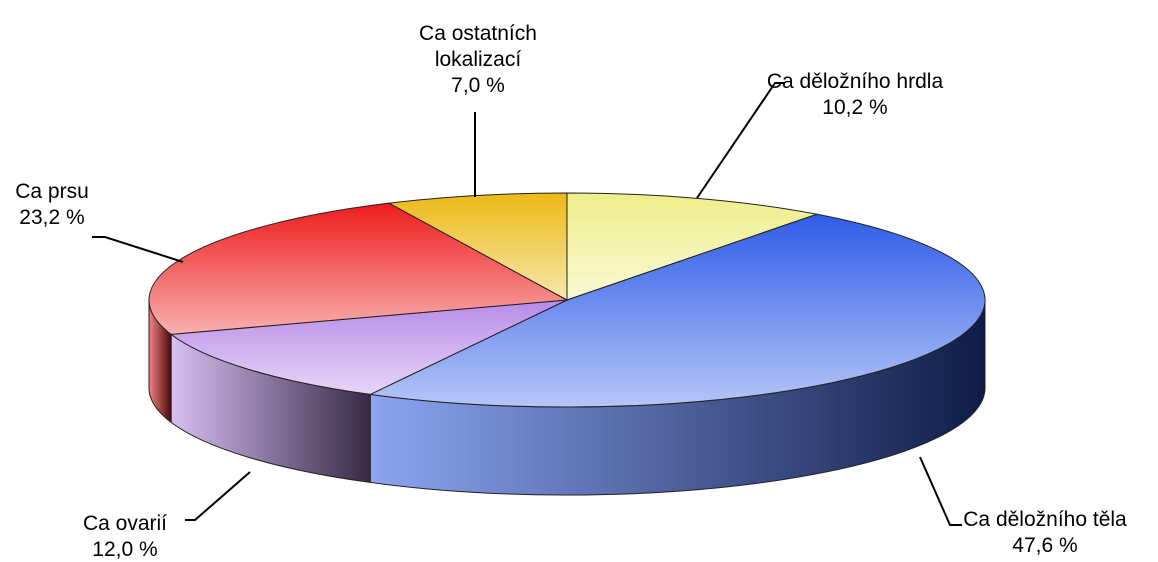  Describe the element at coordinates (478, 46) in the screenshot. I see `category-label: Ca ostatních lokalizací` at that location.